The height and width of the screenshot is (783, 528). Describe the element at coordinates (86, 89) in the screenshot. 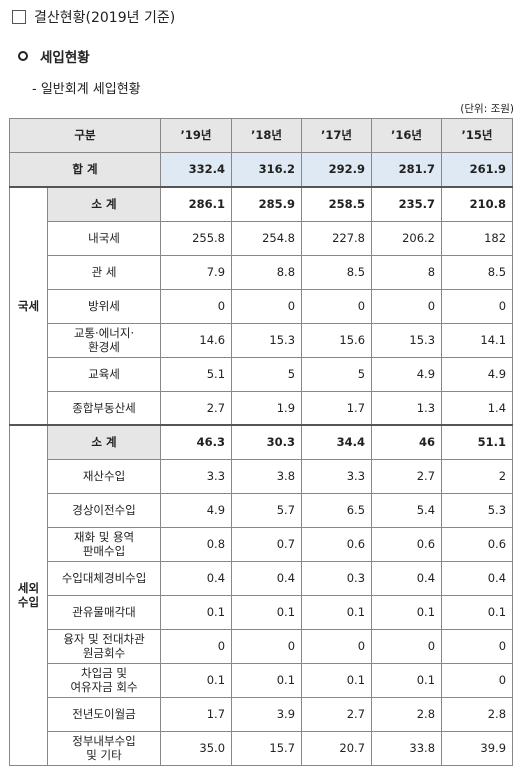

I see `subsection-title: - 일반회계 세입현황` at that location.